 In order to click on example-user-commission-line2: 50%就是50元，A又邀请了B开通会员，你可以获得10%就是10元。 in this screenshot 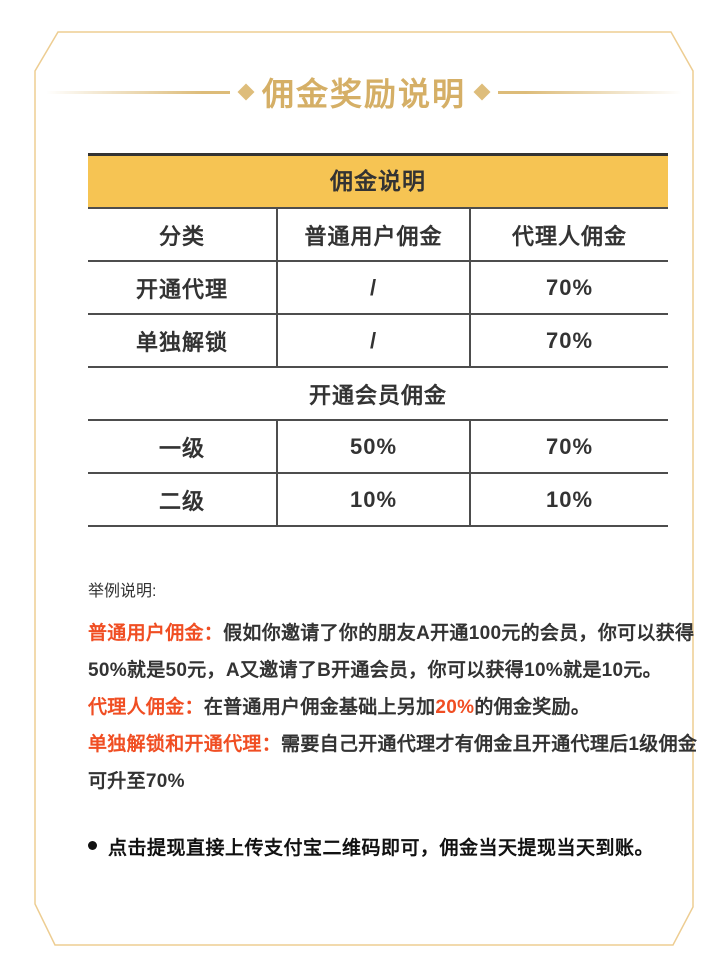, I will do `click(375, 670)`.